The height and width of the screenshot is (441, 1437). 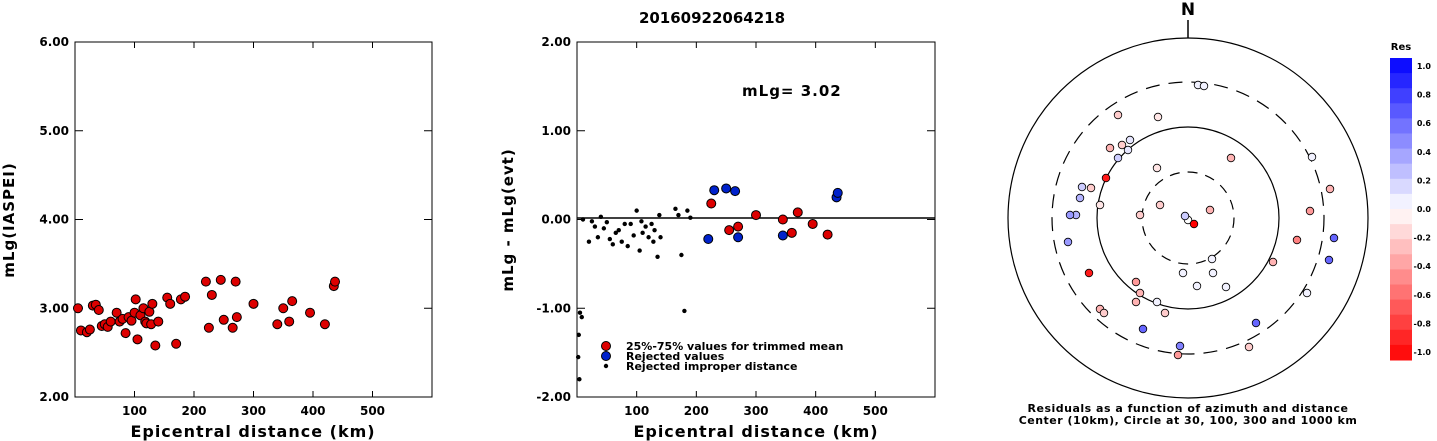 I want to click on x-tick-label: 500, so click(x=875, y=411).